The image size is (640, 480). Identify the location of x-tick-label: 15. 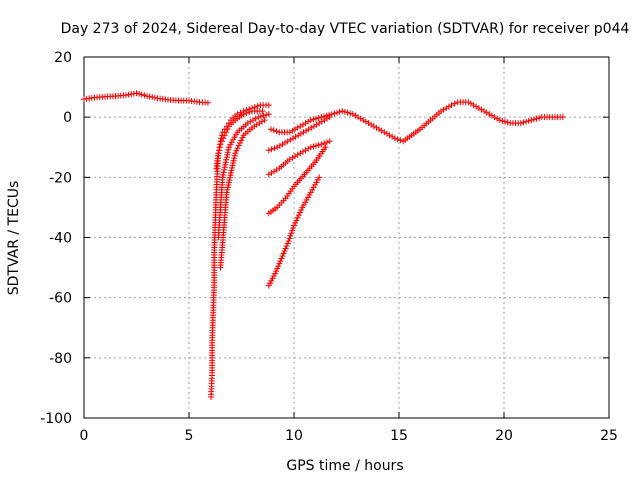
(399, 436).